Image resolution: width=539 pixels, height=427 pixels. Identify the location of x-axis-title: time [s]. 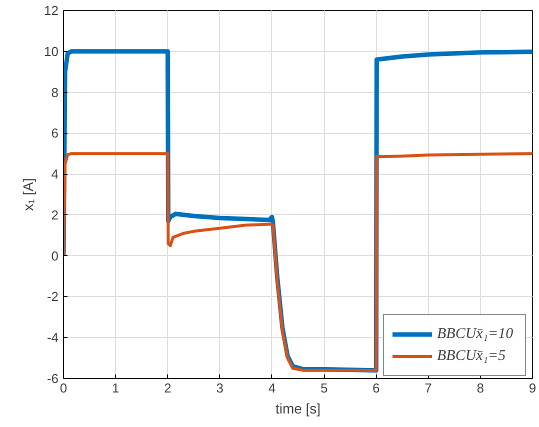
(298, 408).